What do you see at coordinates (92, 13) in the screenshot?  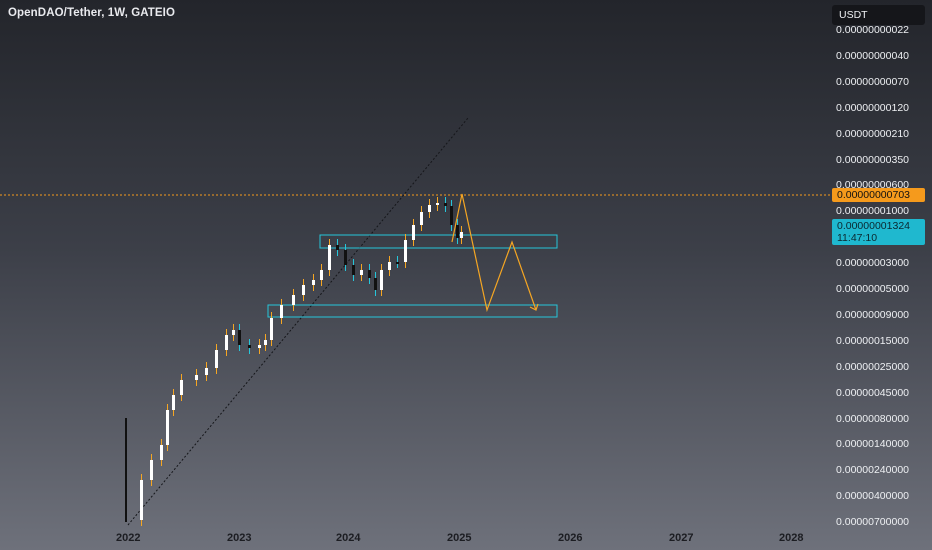 I see `chart-title: OpenDAO/Tether, 1W, GATEIO` at bounding box center [92, 13].